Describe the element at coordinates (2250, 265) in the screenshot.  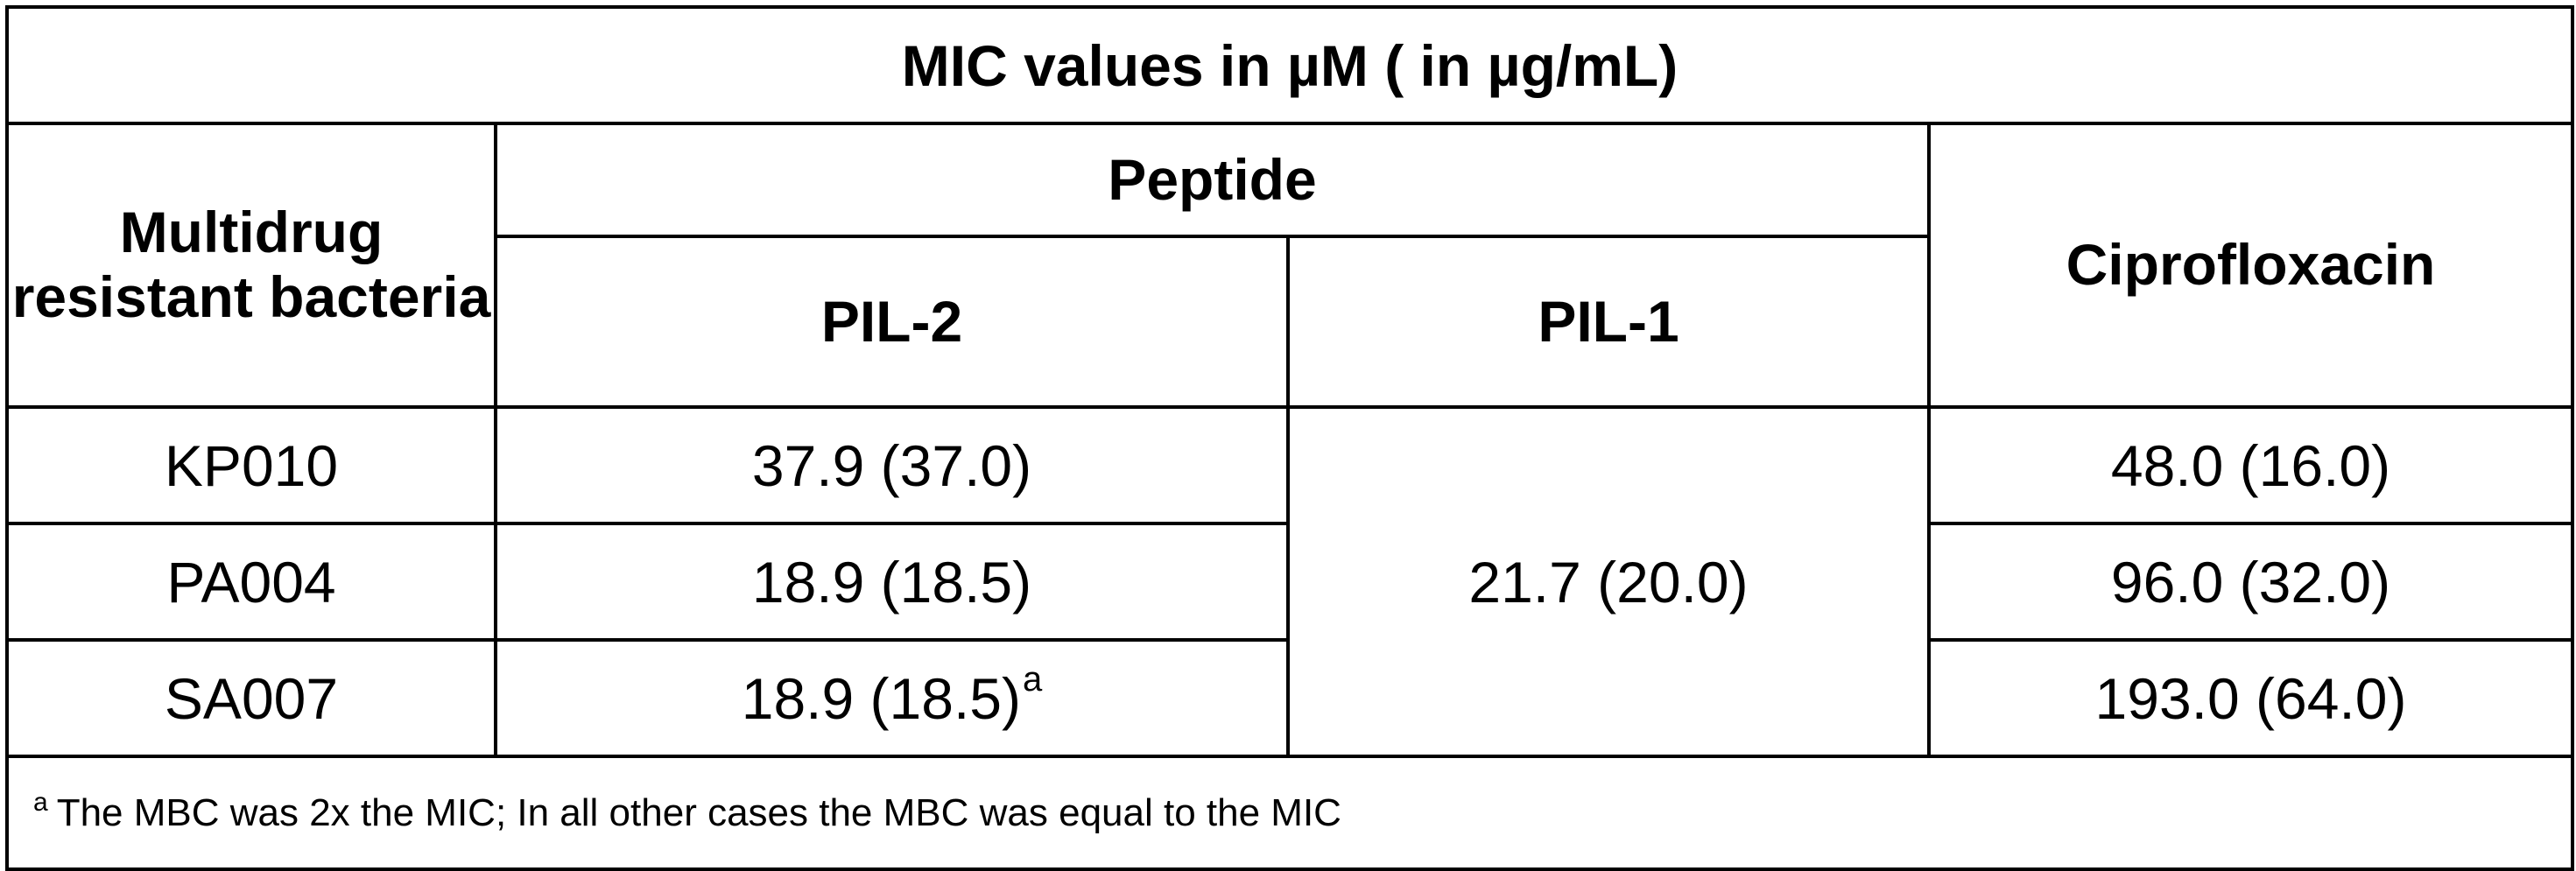
I see `header-ciprofloxacin: Ciprofloxacin` at that location.